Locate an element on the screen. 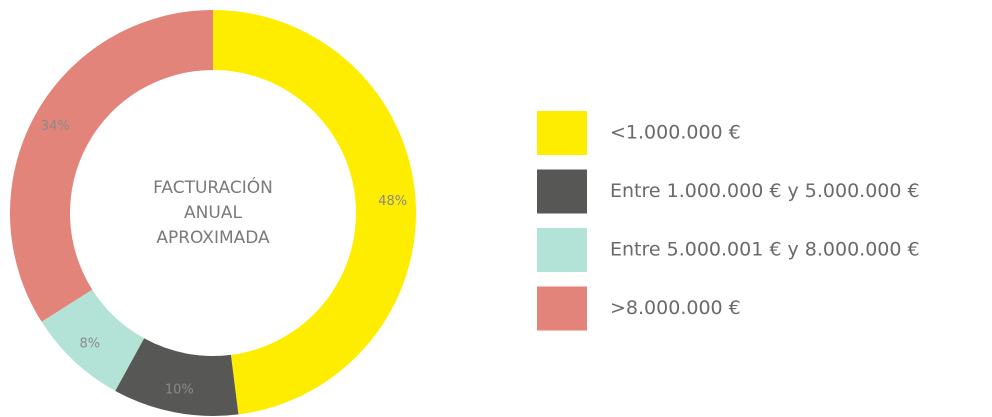 The image size is (992, 417). legend-label: >8.000.000 € is located at coordinates (675, 308).